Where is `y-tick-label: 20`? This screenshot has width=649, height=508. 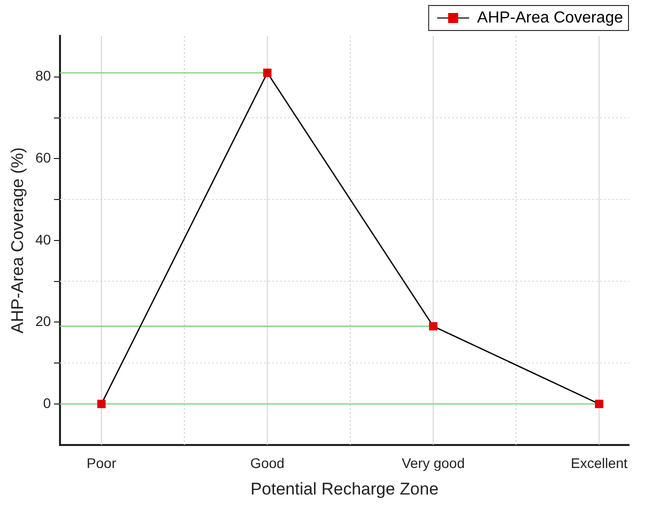 y-tick-label: 20 is located at coordinates (43, 321).